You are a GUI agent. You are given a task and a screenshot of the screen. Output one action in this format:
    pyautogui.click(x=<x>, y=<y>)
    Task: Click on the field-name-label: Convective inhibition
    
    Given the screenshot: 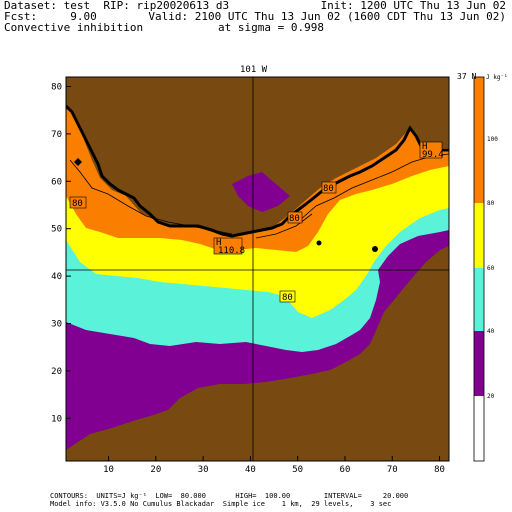 What is the action you would take?
    pyautogui.click(x=74, y=27)
    